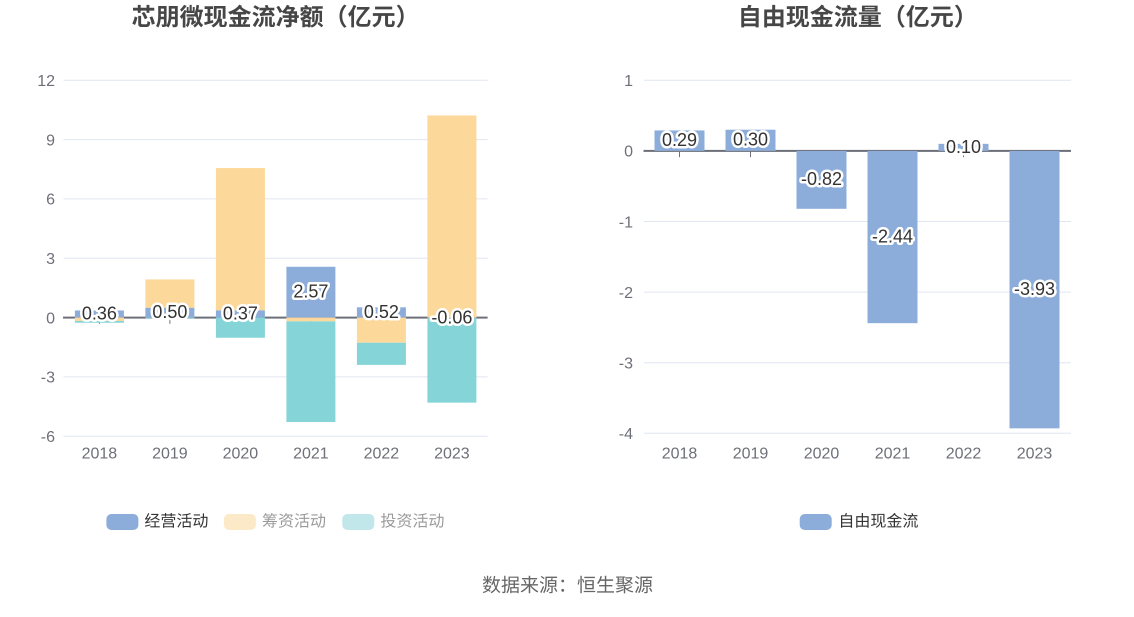  I want to click on svg-text: 0.30, so click(750, 140).